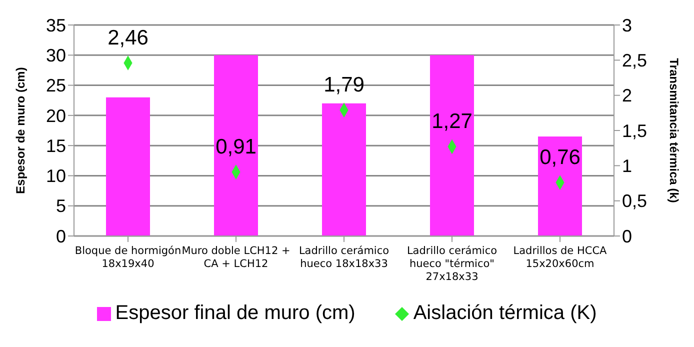  Describe the element at coordinates (128, 38) in the screenshot. I see `data-label: 2,46` at that location.